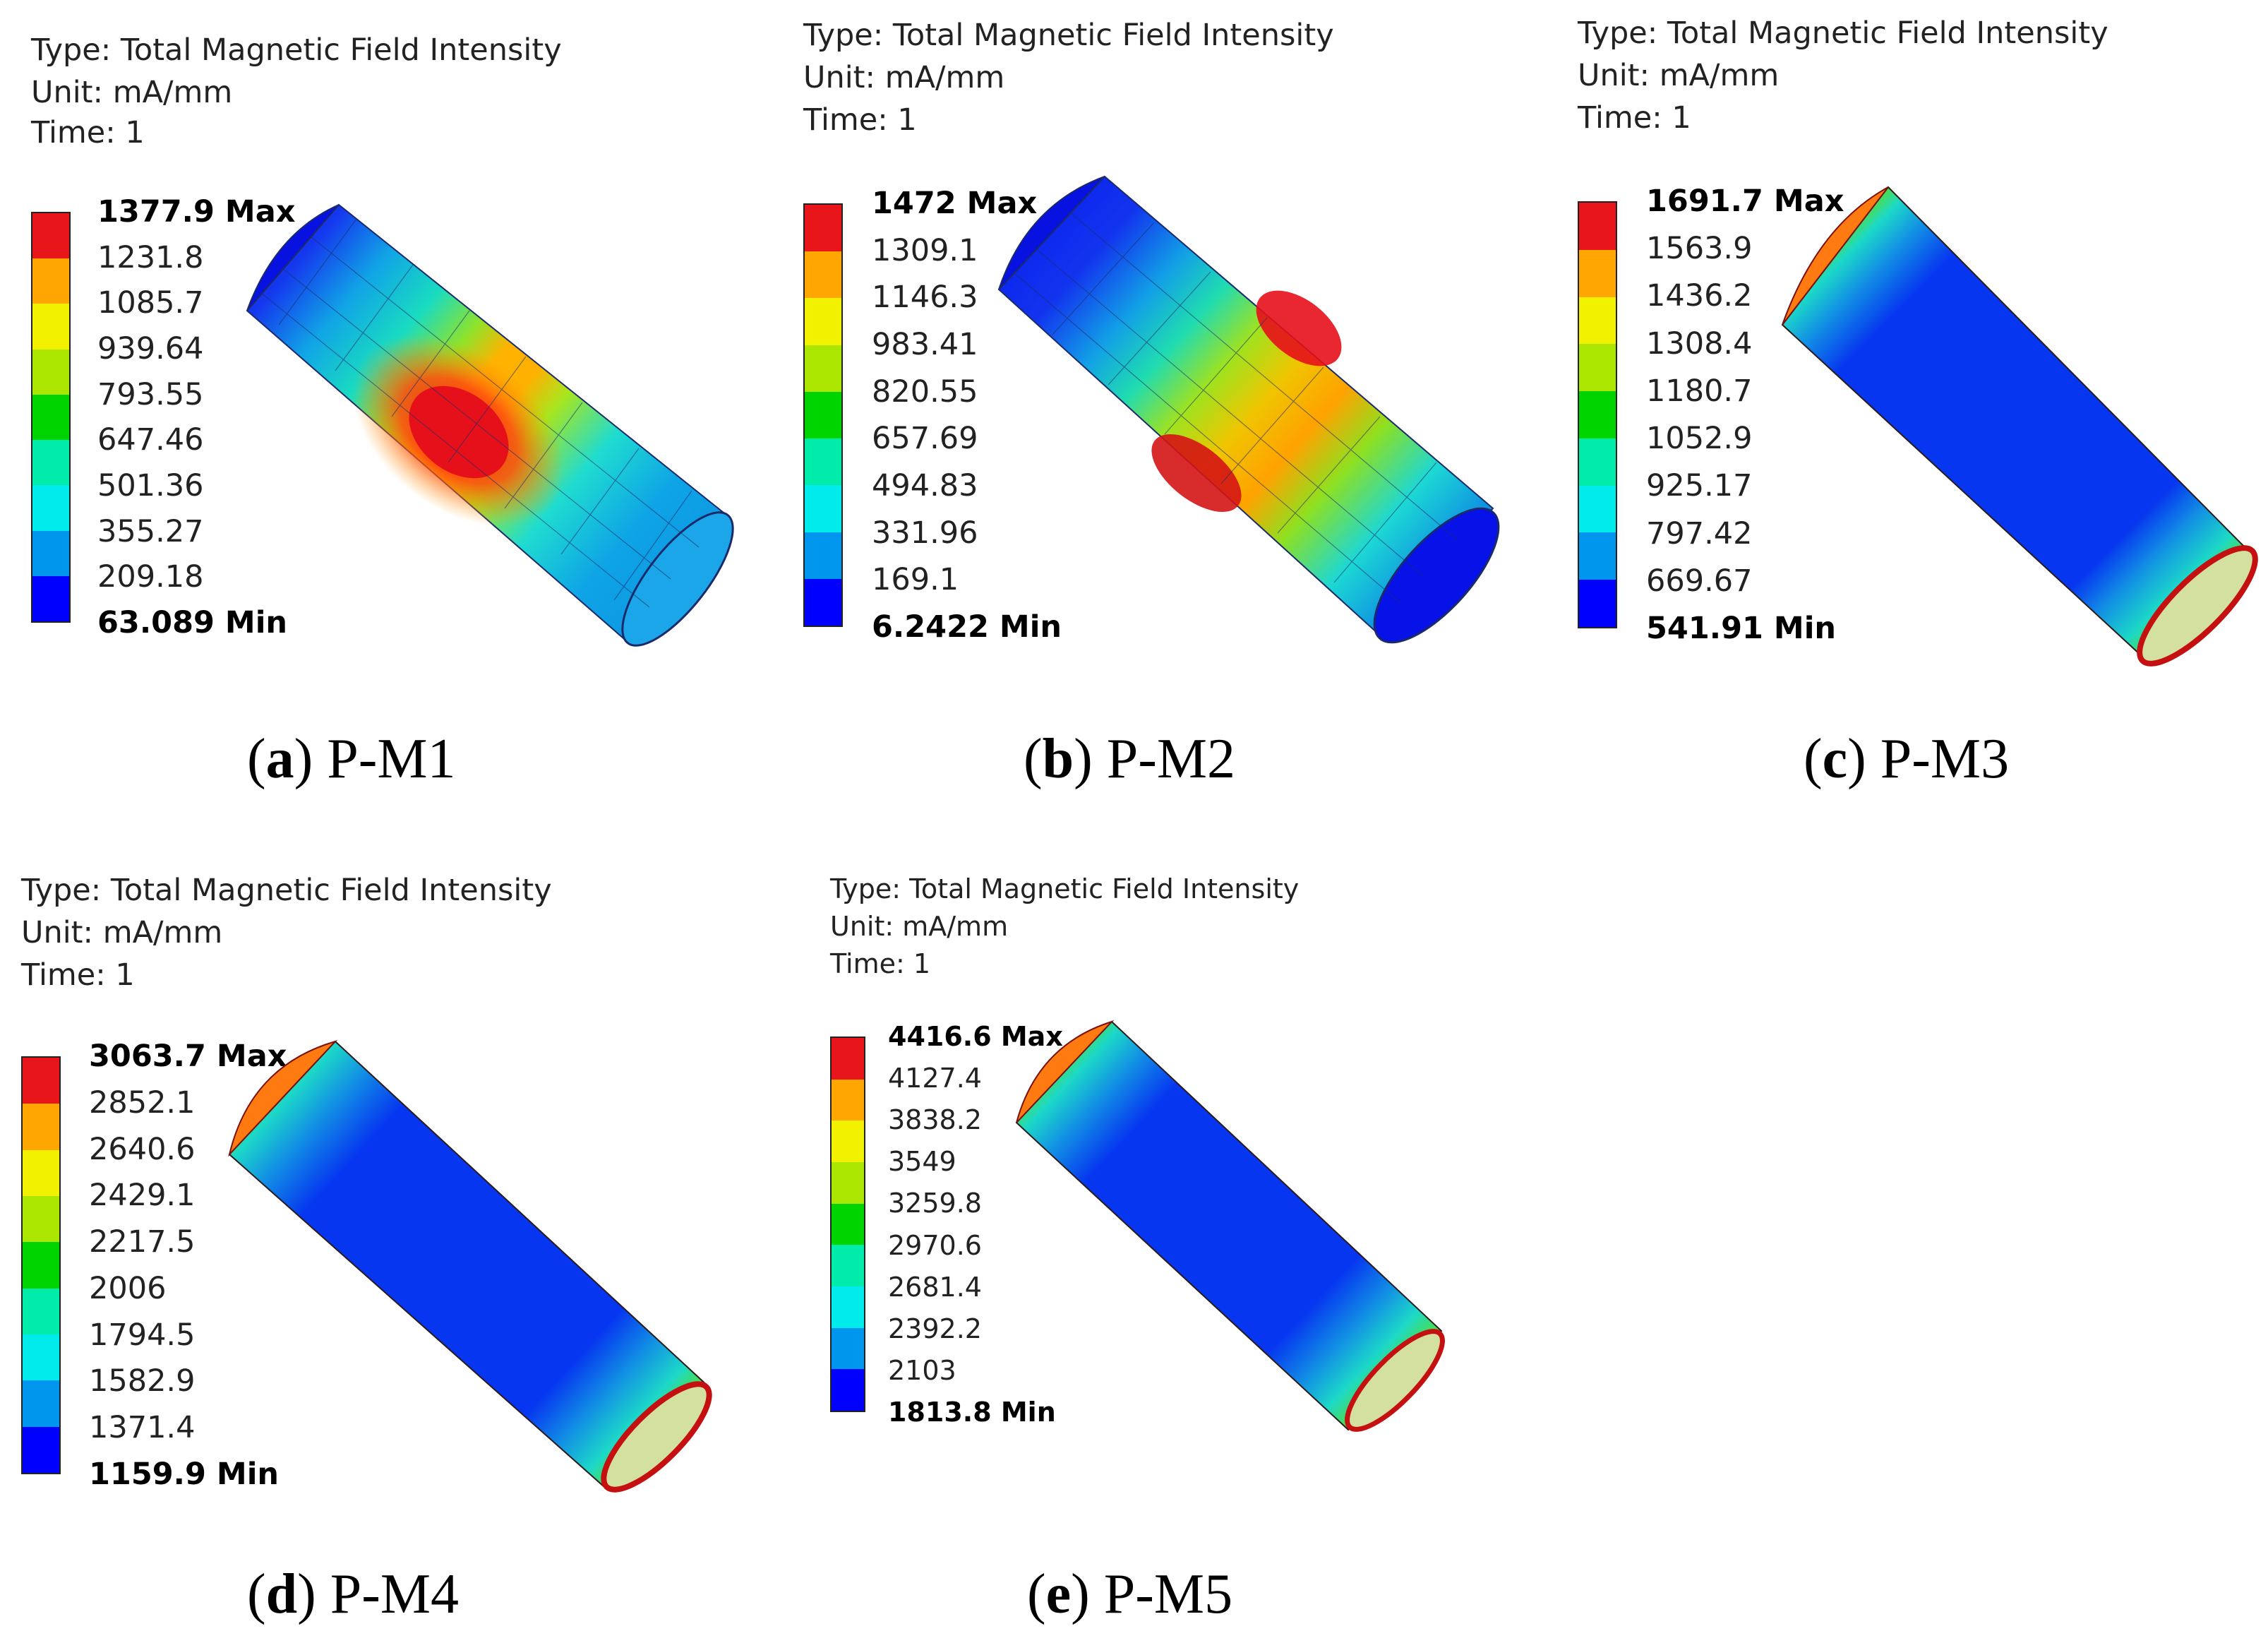 Image resolution: width=2268 pixels, height=1631 pixels. Describe the element at coordinates (935, 1245) in the screenshot. I see `legend-value: 2970.6` at that location.